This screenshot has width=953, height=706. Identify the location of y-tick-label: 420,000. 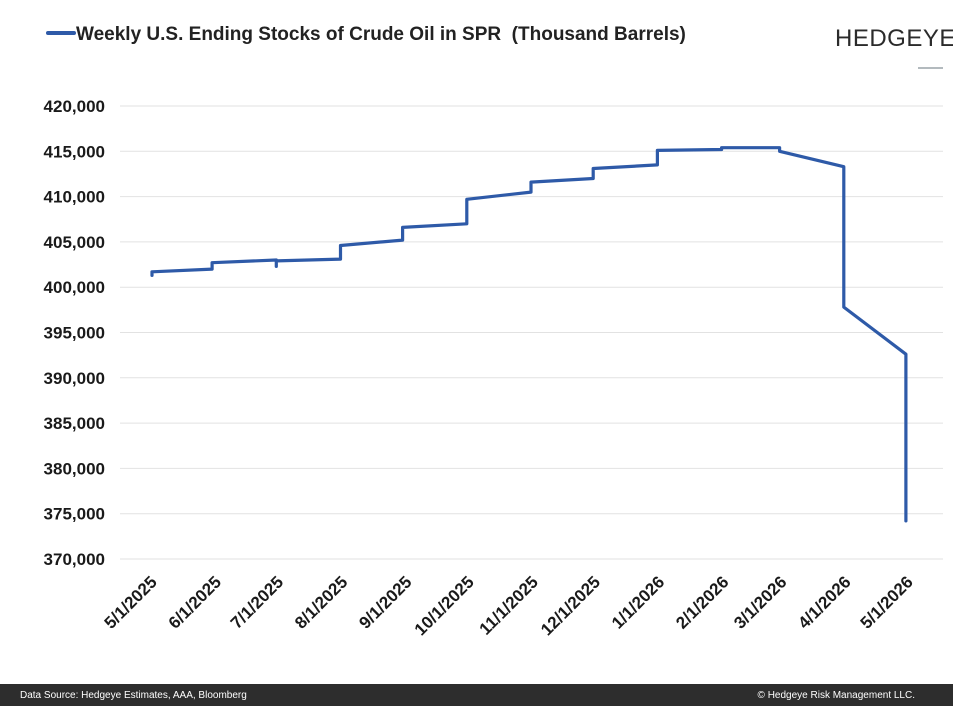
(74, 106).